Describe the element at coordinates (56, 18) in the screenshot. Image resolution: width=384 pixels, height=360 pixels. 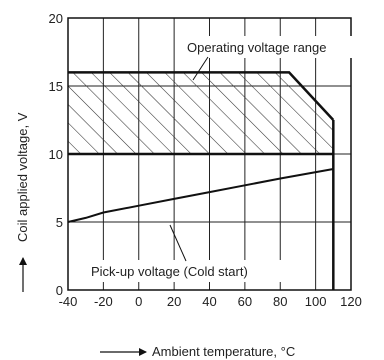
I see `y-tick-label: 20` at that location.